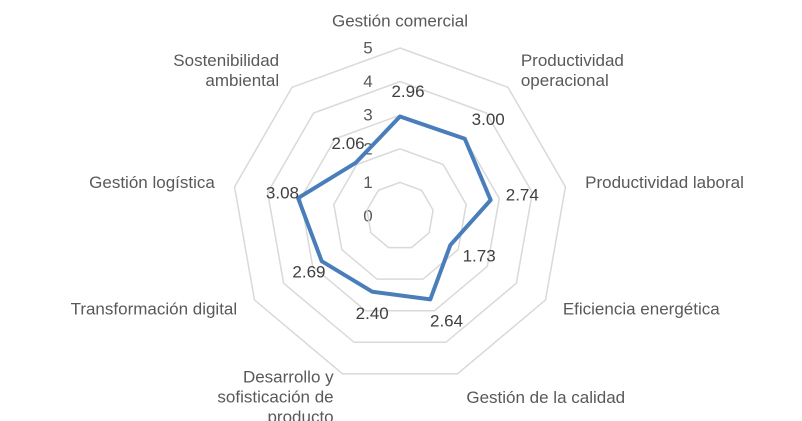 The width and height of the screenshot is (802, 421). I want to click on value-label: 2.74, so click(522, 194).